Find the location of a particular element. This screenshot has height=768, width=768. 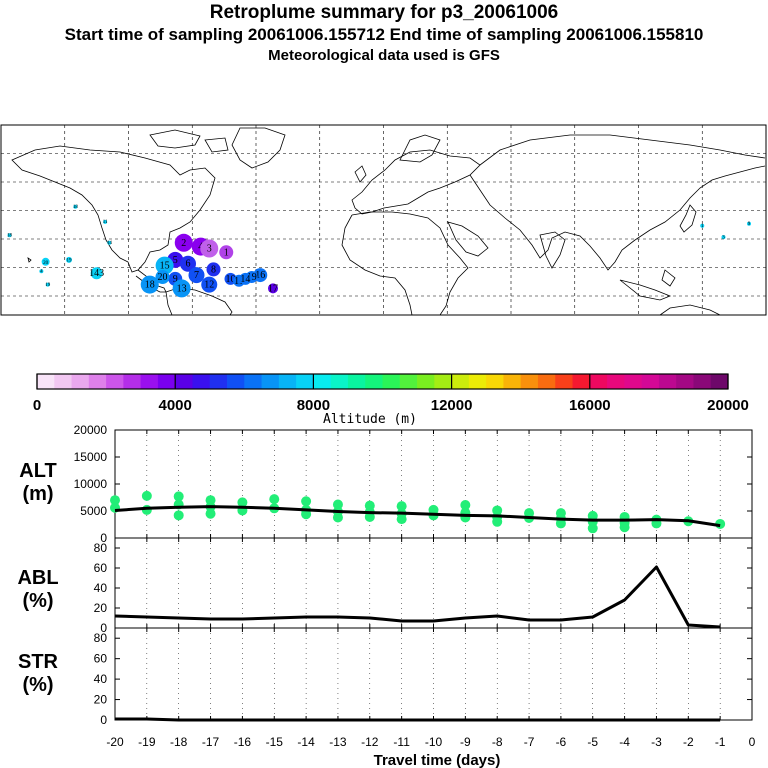

plume-marker-label: 143 is located at coordinates (96, 273).